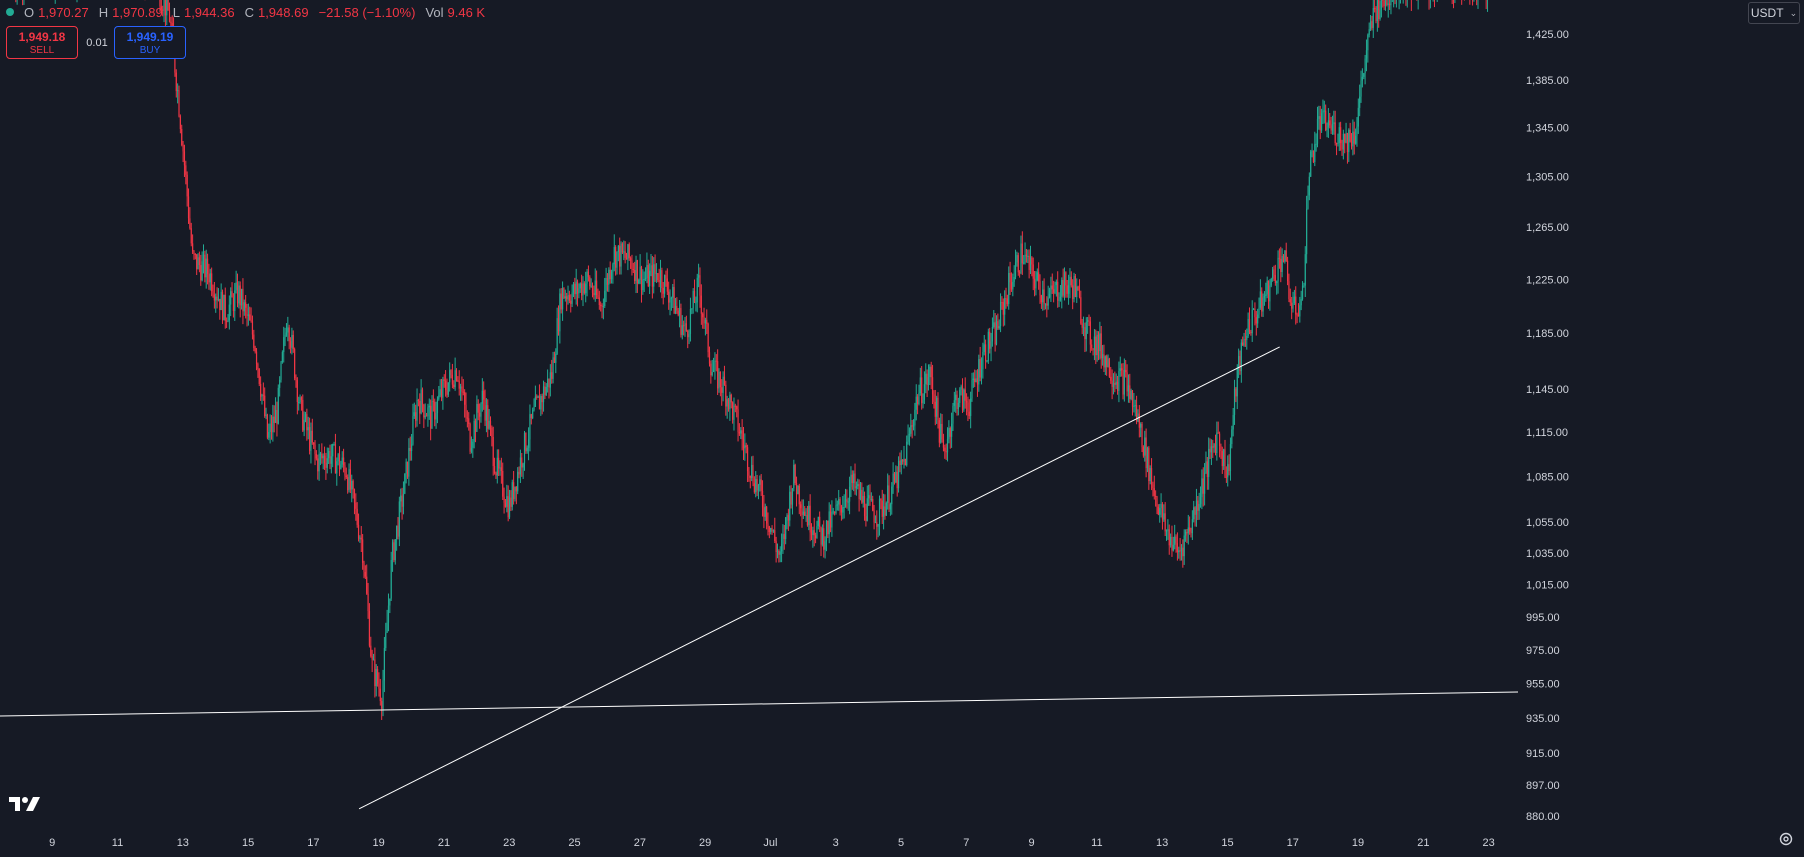 The image size is (1804, 857). What do you see at coordinates (42, 42) in the screenshot?
I see `sell-button: 1,949.18 SELL` at bounding box center [42, 42].